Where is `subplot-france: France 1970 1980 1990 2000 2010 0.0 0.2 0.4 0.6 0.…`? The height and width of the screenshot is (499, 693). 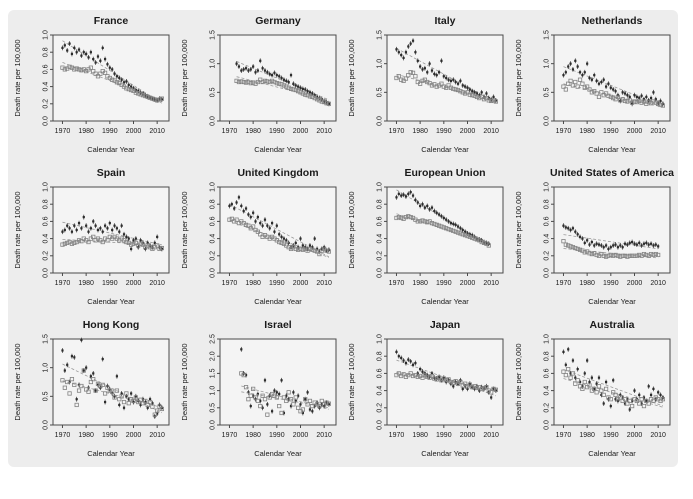
subplot-france: France 1970 1980 1990 2000 2010 0.0 0.2 0.4 0.6 0.… is located at coordinates (92, 87).